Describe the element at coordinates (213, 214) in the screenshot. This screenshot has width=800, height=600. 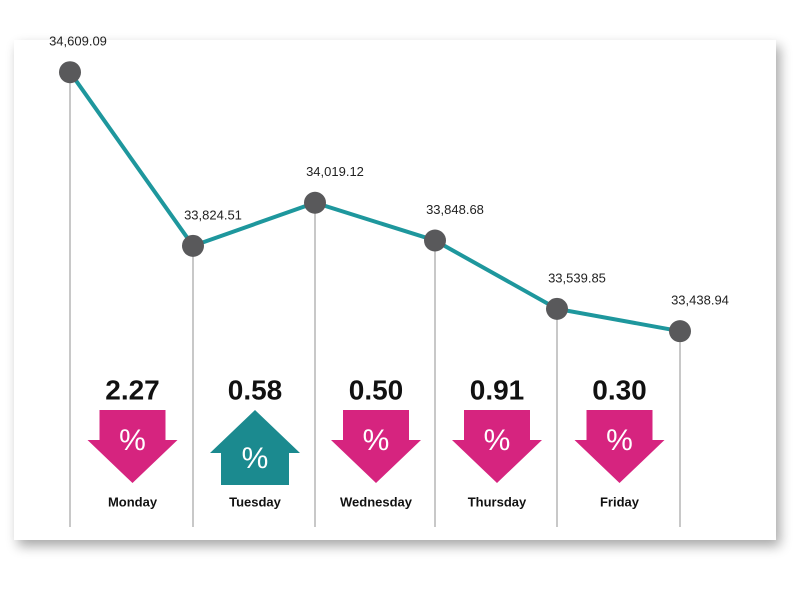
I see `value-label: 33,824.51` at that location.